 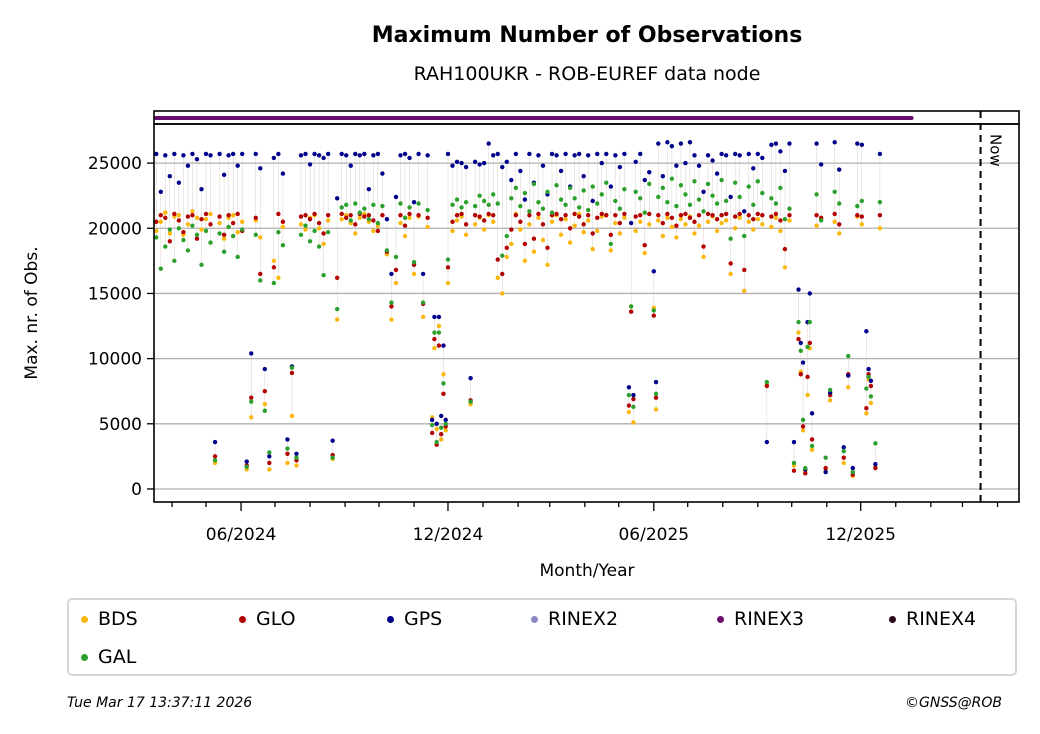 I want to click on legend-item-gal: GAL, so click(x=108, y=657).